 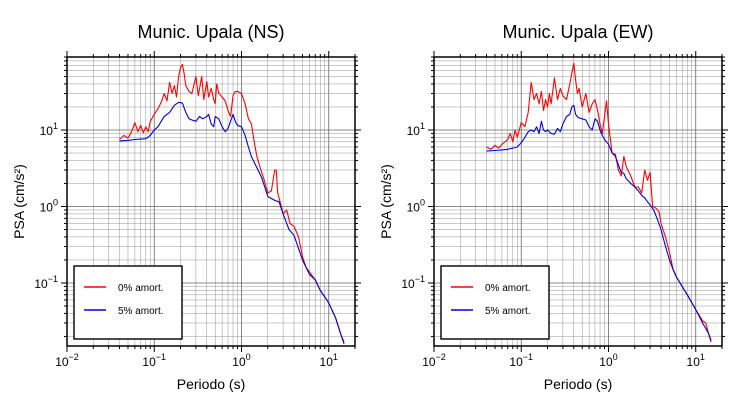 What do you see at coordinates (210, 32) in the screenshot?
I see `chart-title: Munic. Upala (NS)` at bounding box center [210, 32].